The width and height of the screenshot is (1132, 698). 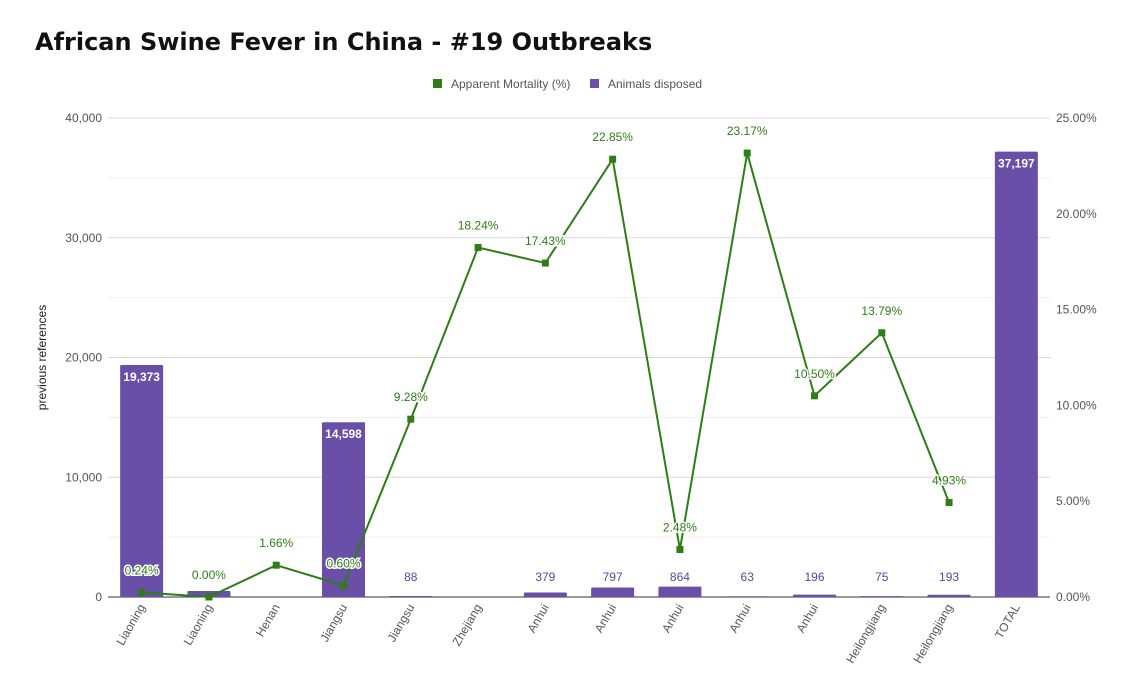 What do you see at coordinates (478, 226) in the screenshot?
I see `line-data-label: 18.24%` at bounding box center [478, 226].